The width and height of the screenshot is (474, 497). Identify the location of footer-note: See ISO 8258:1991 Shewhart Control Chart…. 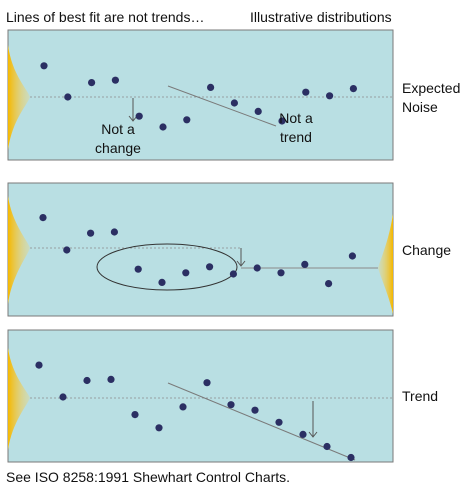
(148, 477).